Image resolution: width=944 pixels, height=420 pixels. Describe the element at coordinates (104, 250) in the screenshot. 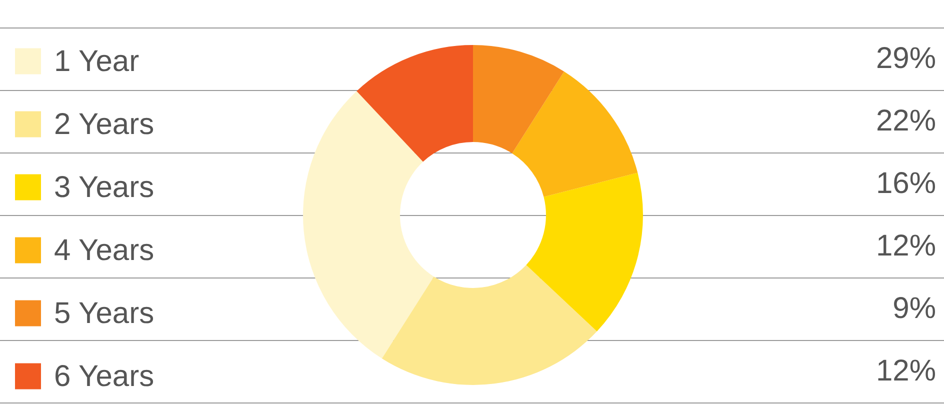

I see `legend-label: 4 Years` at that location.